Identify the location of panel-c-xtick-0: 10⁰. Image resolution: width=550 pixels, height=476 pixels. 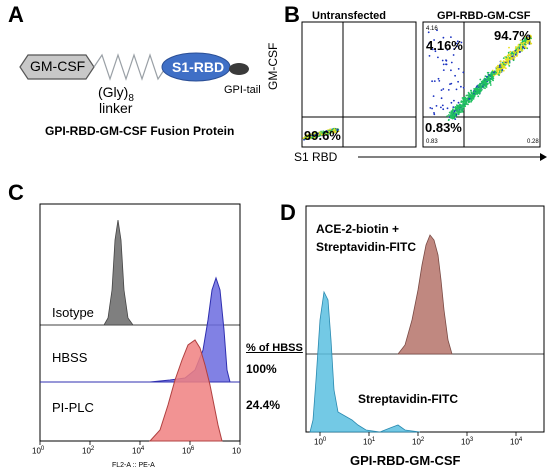
(38, 451).